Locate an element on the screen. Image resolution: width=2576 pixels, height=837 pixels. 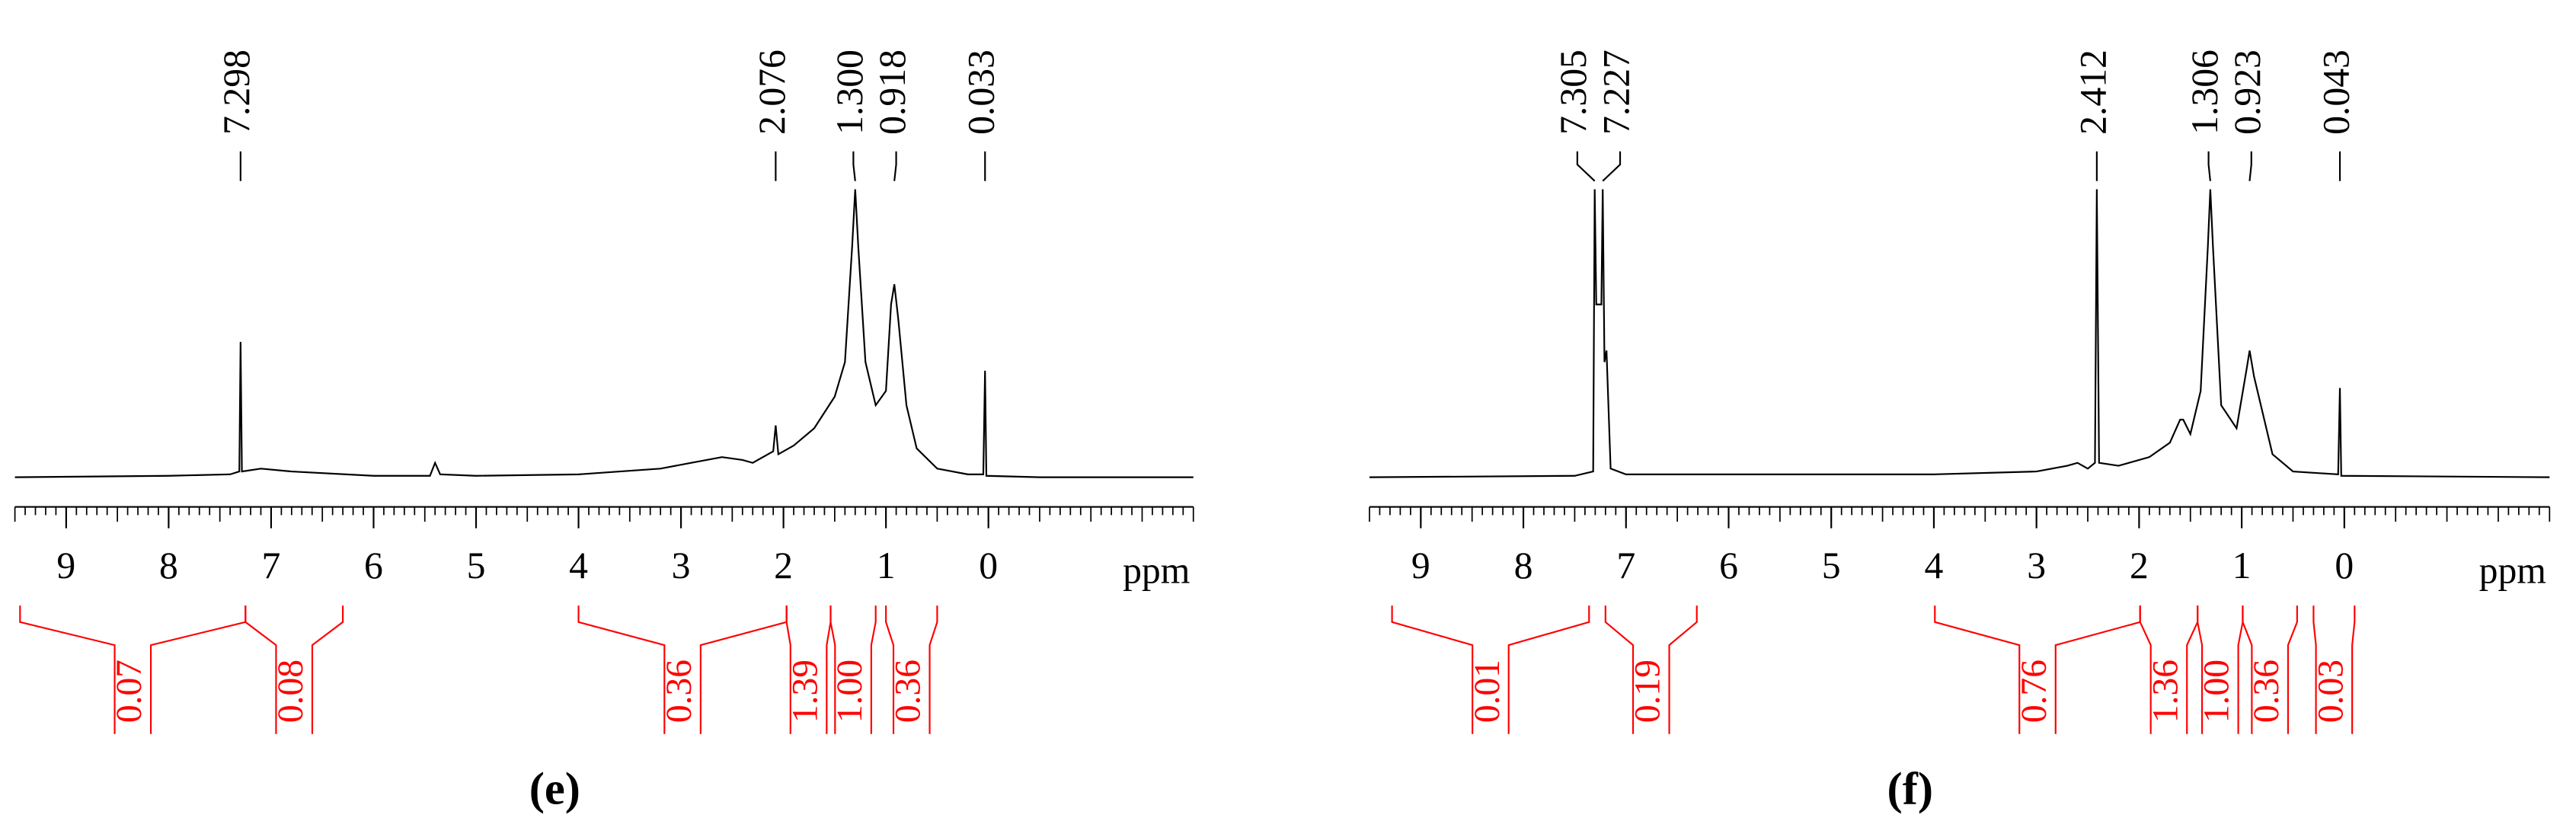
integral-label: 0.19 is located at coordinates (1648, 691).